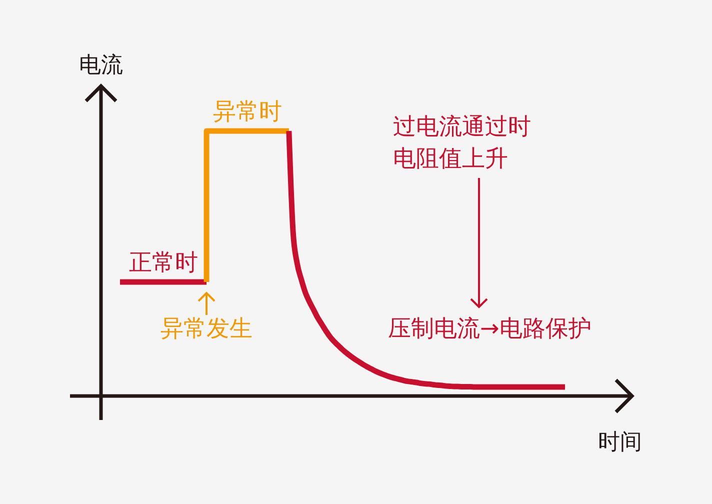  Describe the element at coordinates (163, 263) in the screenshot. I see `series-label: 正常时` at that location.